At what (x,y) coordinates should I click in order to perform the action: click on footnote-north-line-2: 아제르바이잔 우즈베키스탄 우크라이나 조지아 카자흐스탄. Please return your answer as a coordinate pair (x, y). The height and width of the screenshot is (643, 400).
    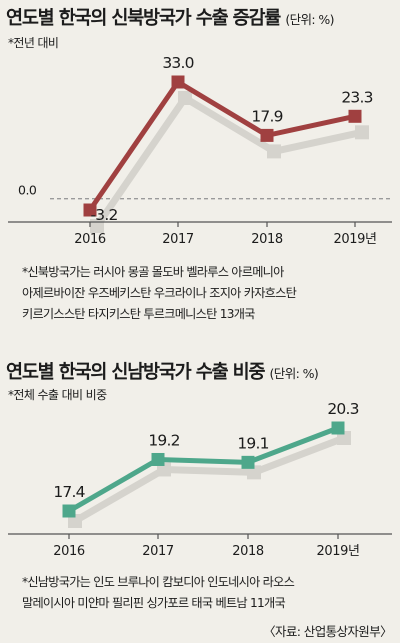
    Looking at the image, I should click on (159, 293).